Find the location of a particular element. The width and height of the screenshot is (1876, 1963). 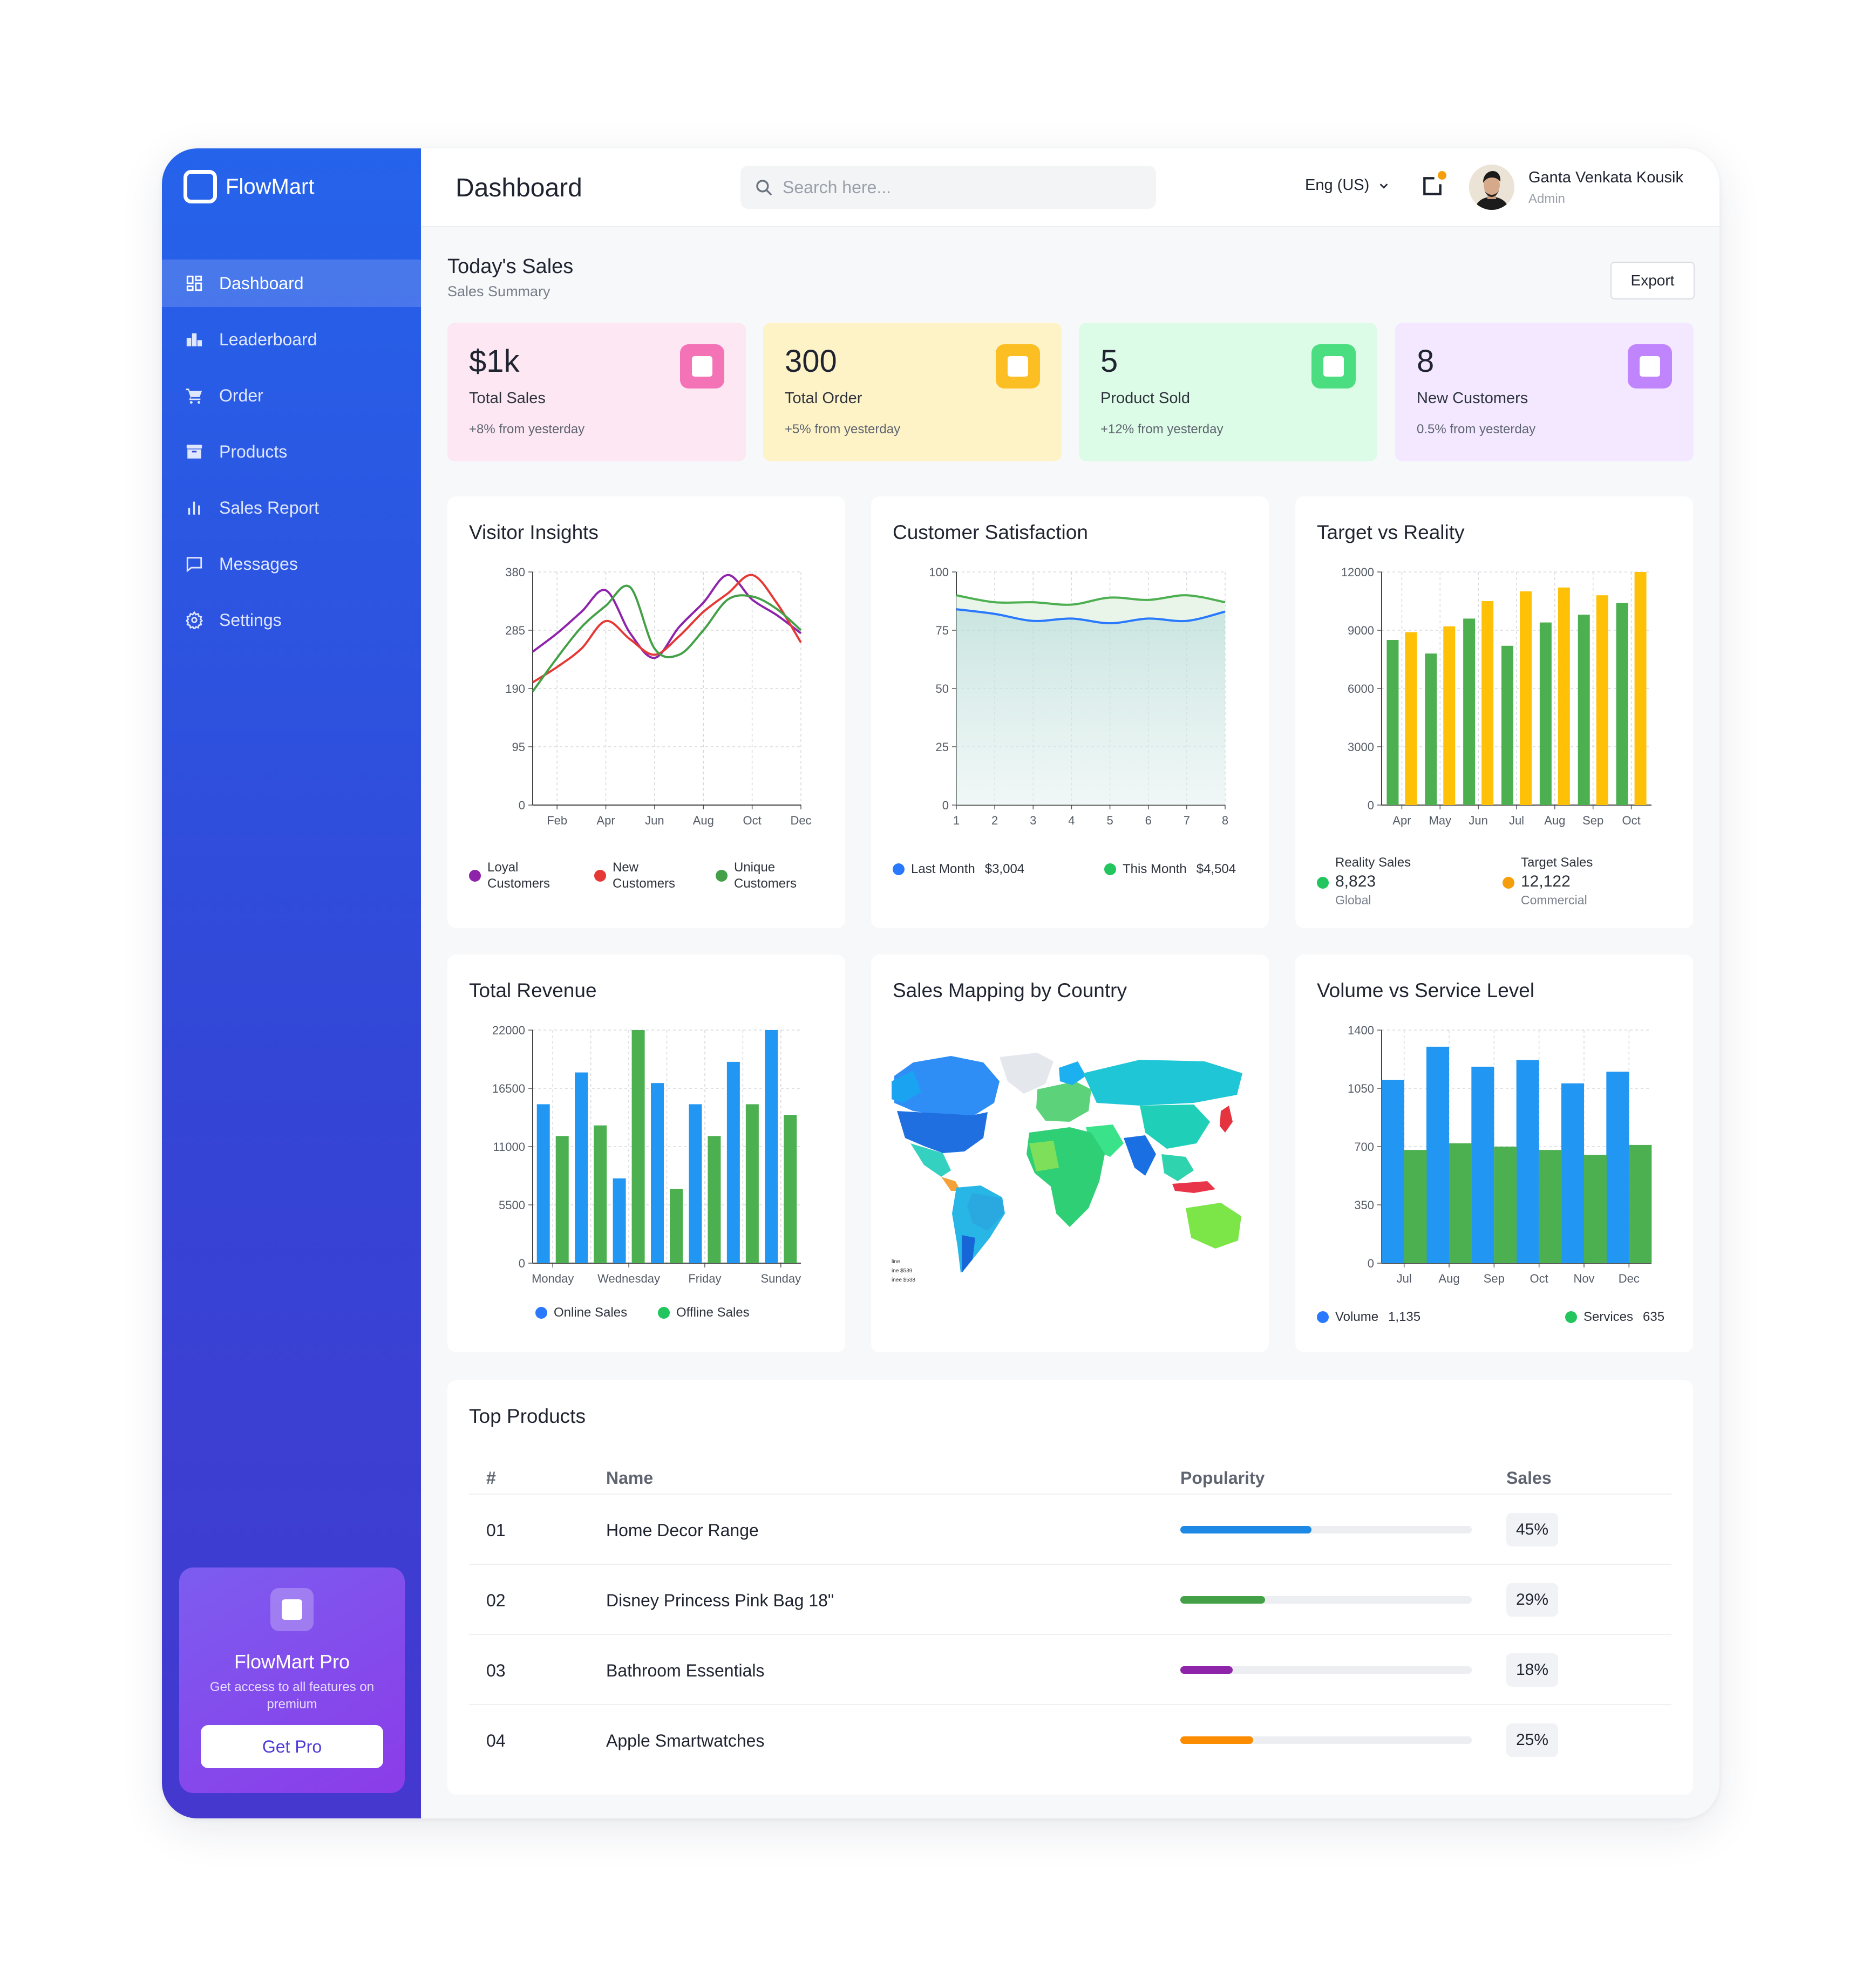

map-brazil is located at coordinates (985, 1212).